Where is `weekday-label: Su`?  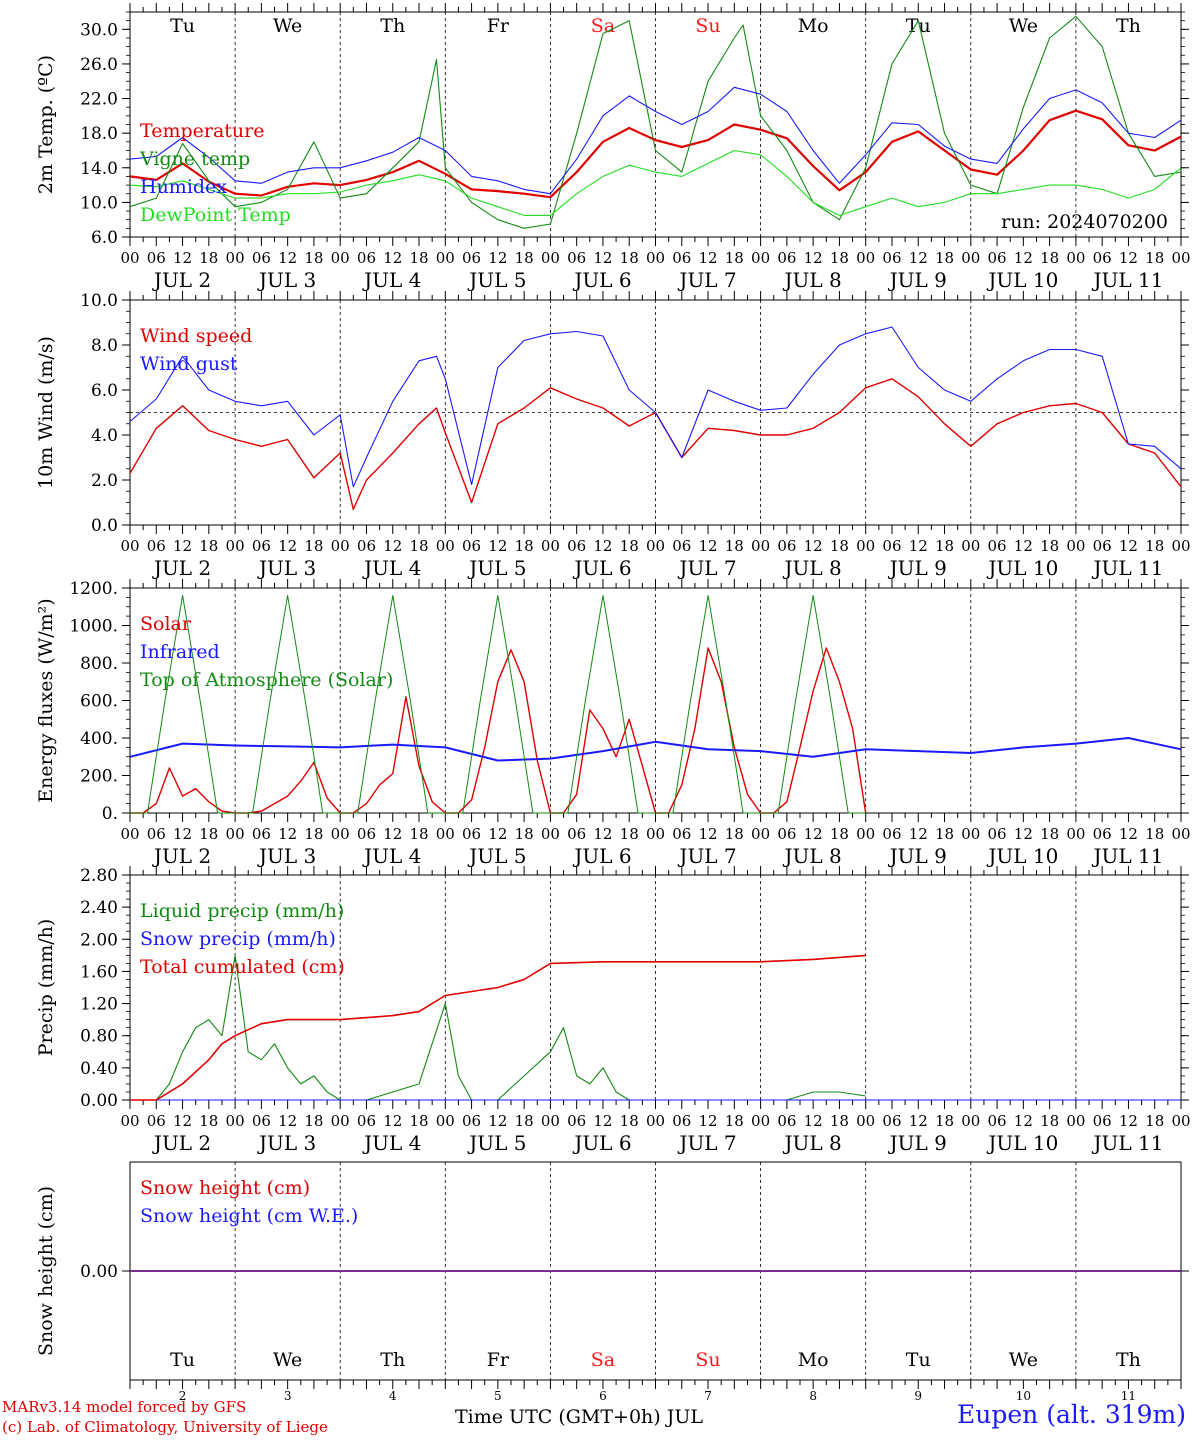
weekday-label: Su is located at coordinates (707, 26).